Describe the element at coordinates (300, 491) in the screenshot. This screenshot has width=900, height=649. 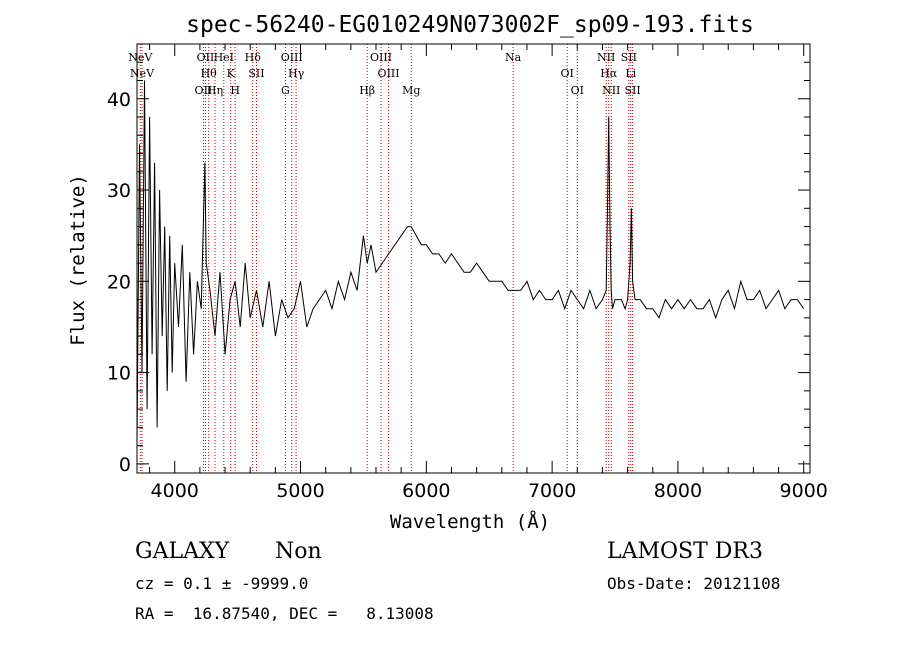
I see `x-tick-label: 5000` at that location.